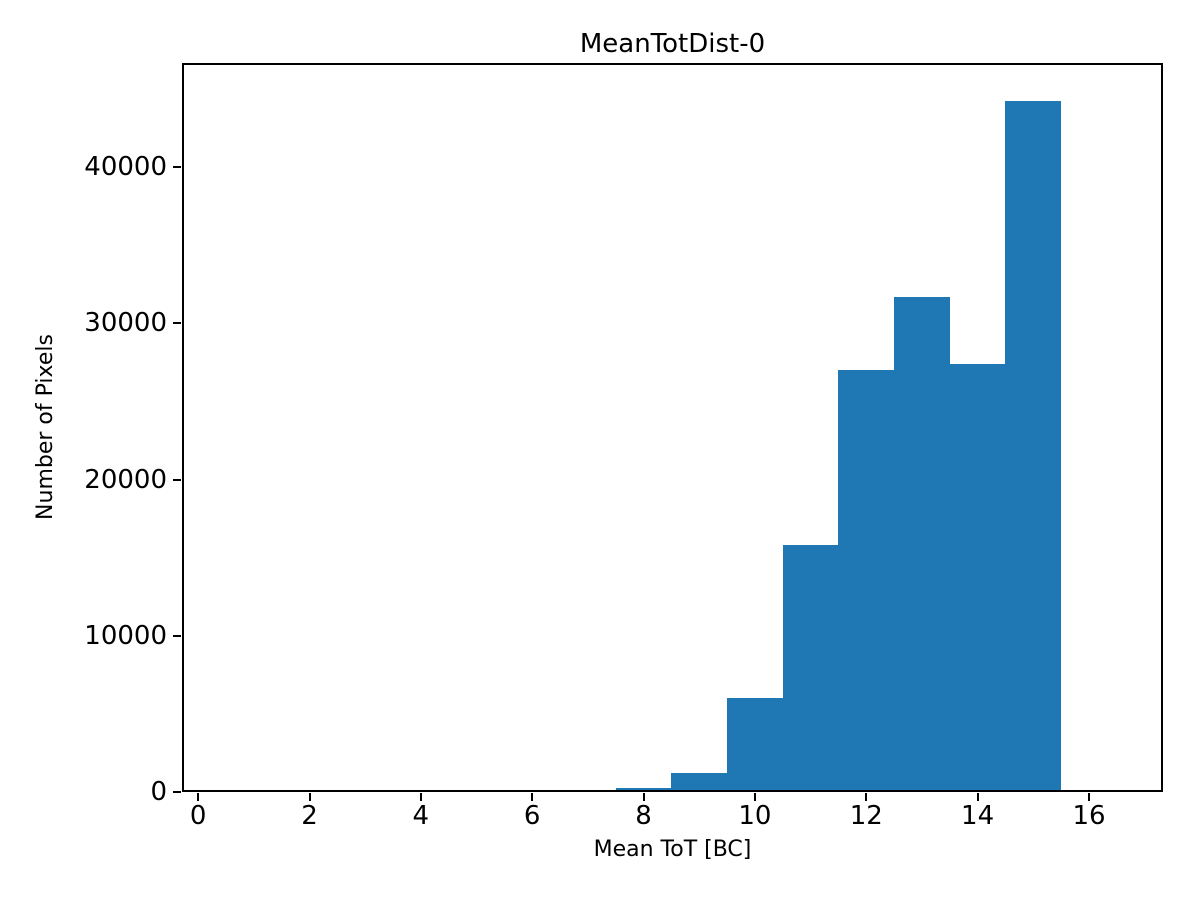 Image resolution: width=1200 pixels, height=900 pixels. Describe the element at coordinates (198, 816) in the screenshot. I see `x-tick-label: 0` at that location.